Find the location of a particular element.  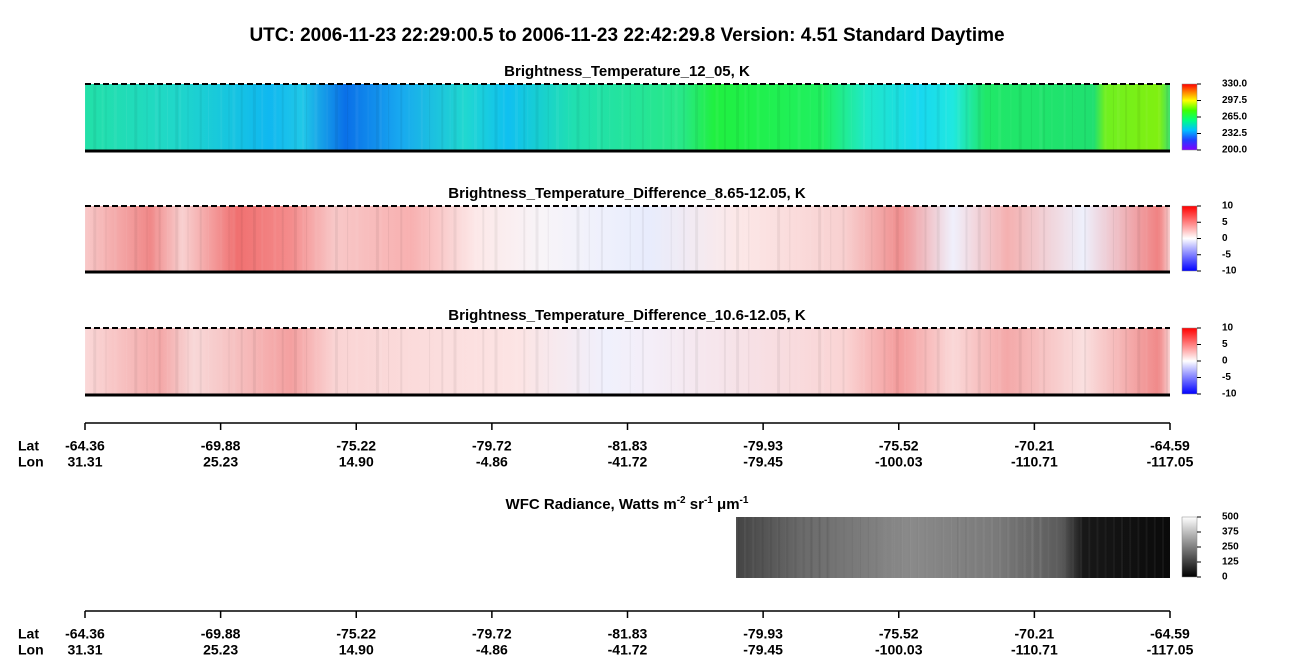

panel-title: WFC Radiance, Watts m-2 sr-1 μm-1 is located at coordinates (627, 504).